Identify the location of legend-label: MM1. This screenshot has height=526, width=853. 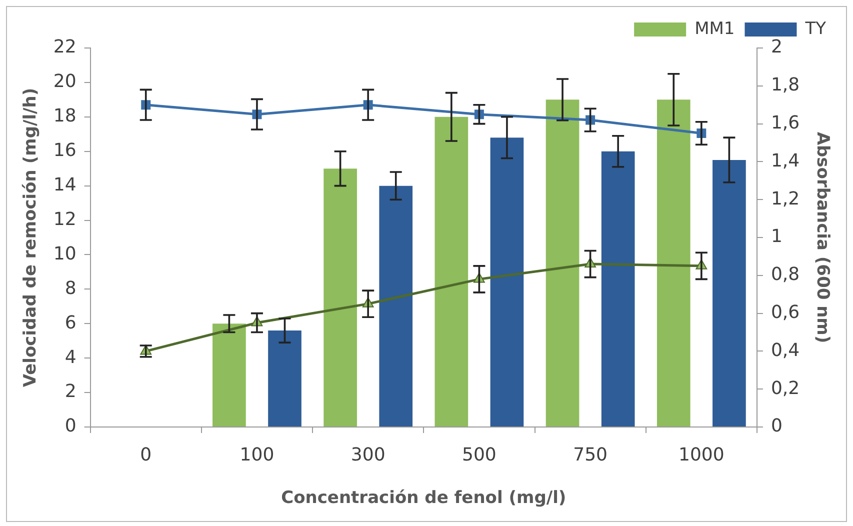
(714, 28).